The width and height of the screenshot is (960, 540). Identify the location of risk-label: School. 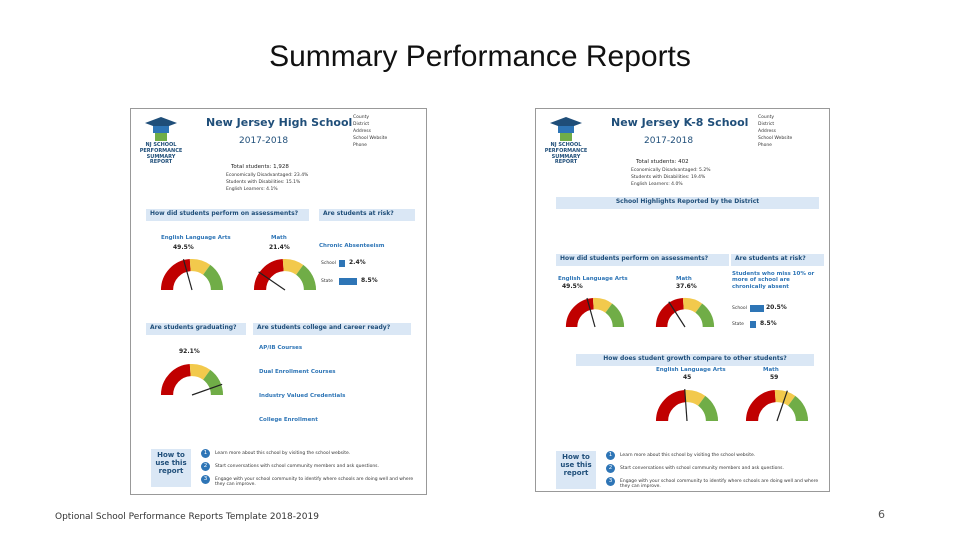
(328, 263).